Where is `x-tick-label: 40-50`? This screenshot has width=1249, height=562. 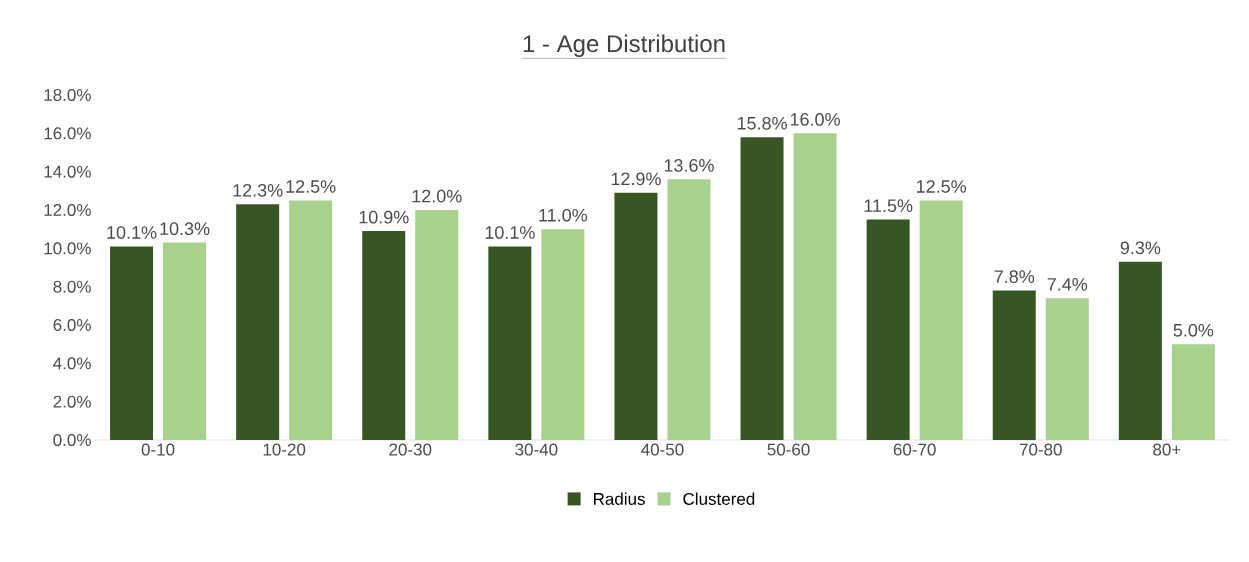 x-tick-label: 40-50 is located at coordinates (662, 449).